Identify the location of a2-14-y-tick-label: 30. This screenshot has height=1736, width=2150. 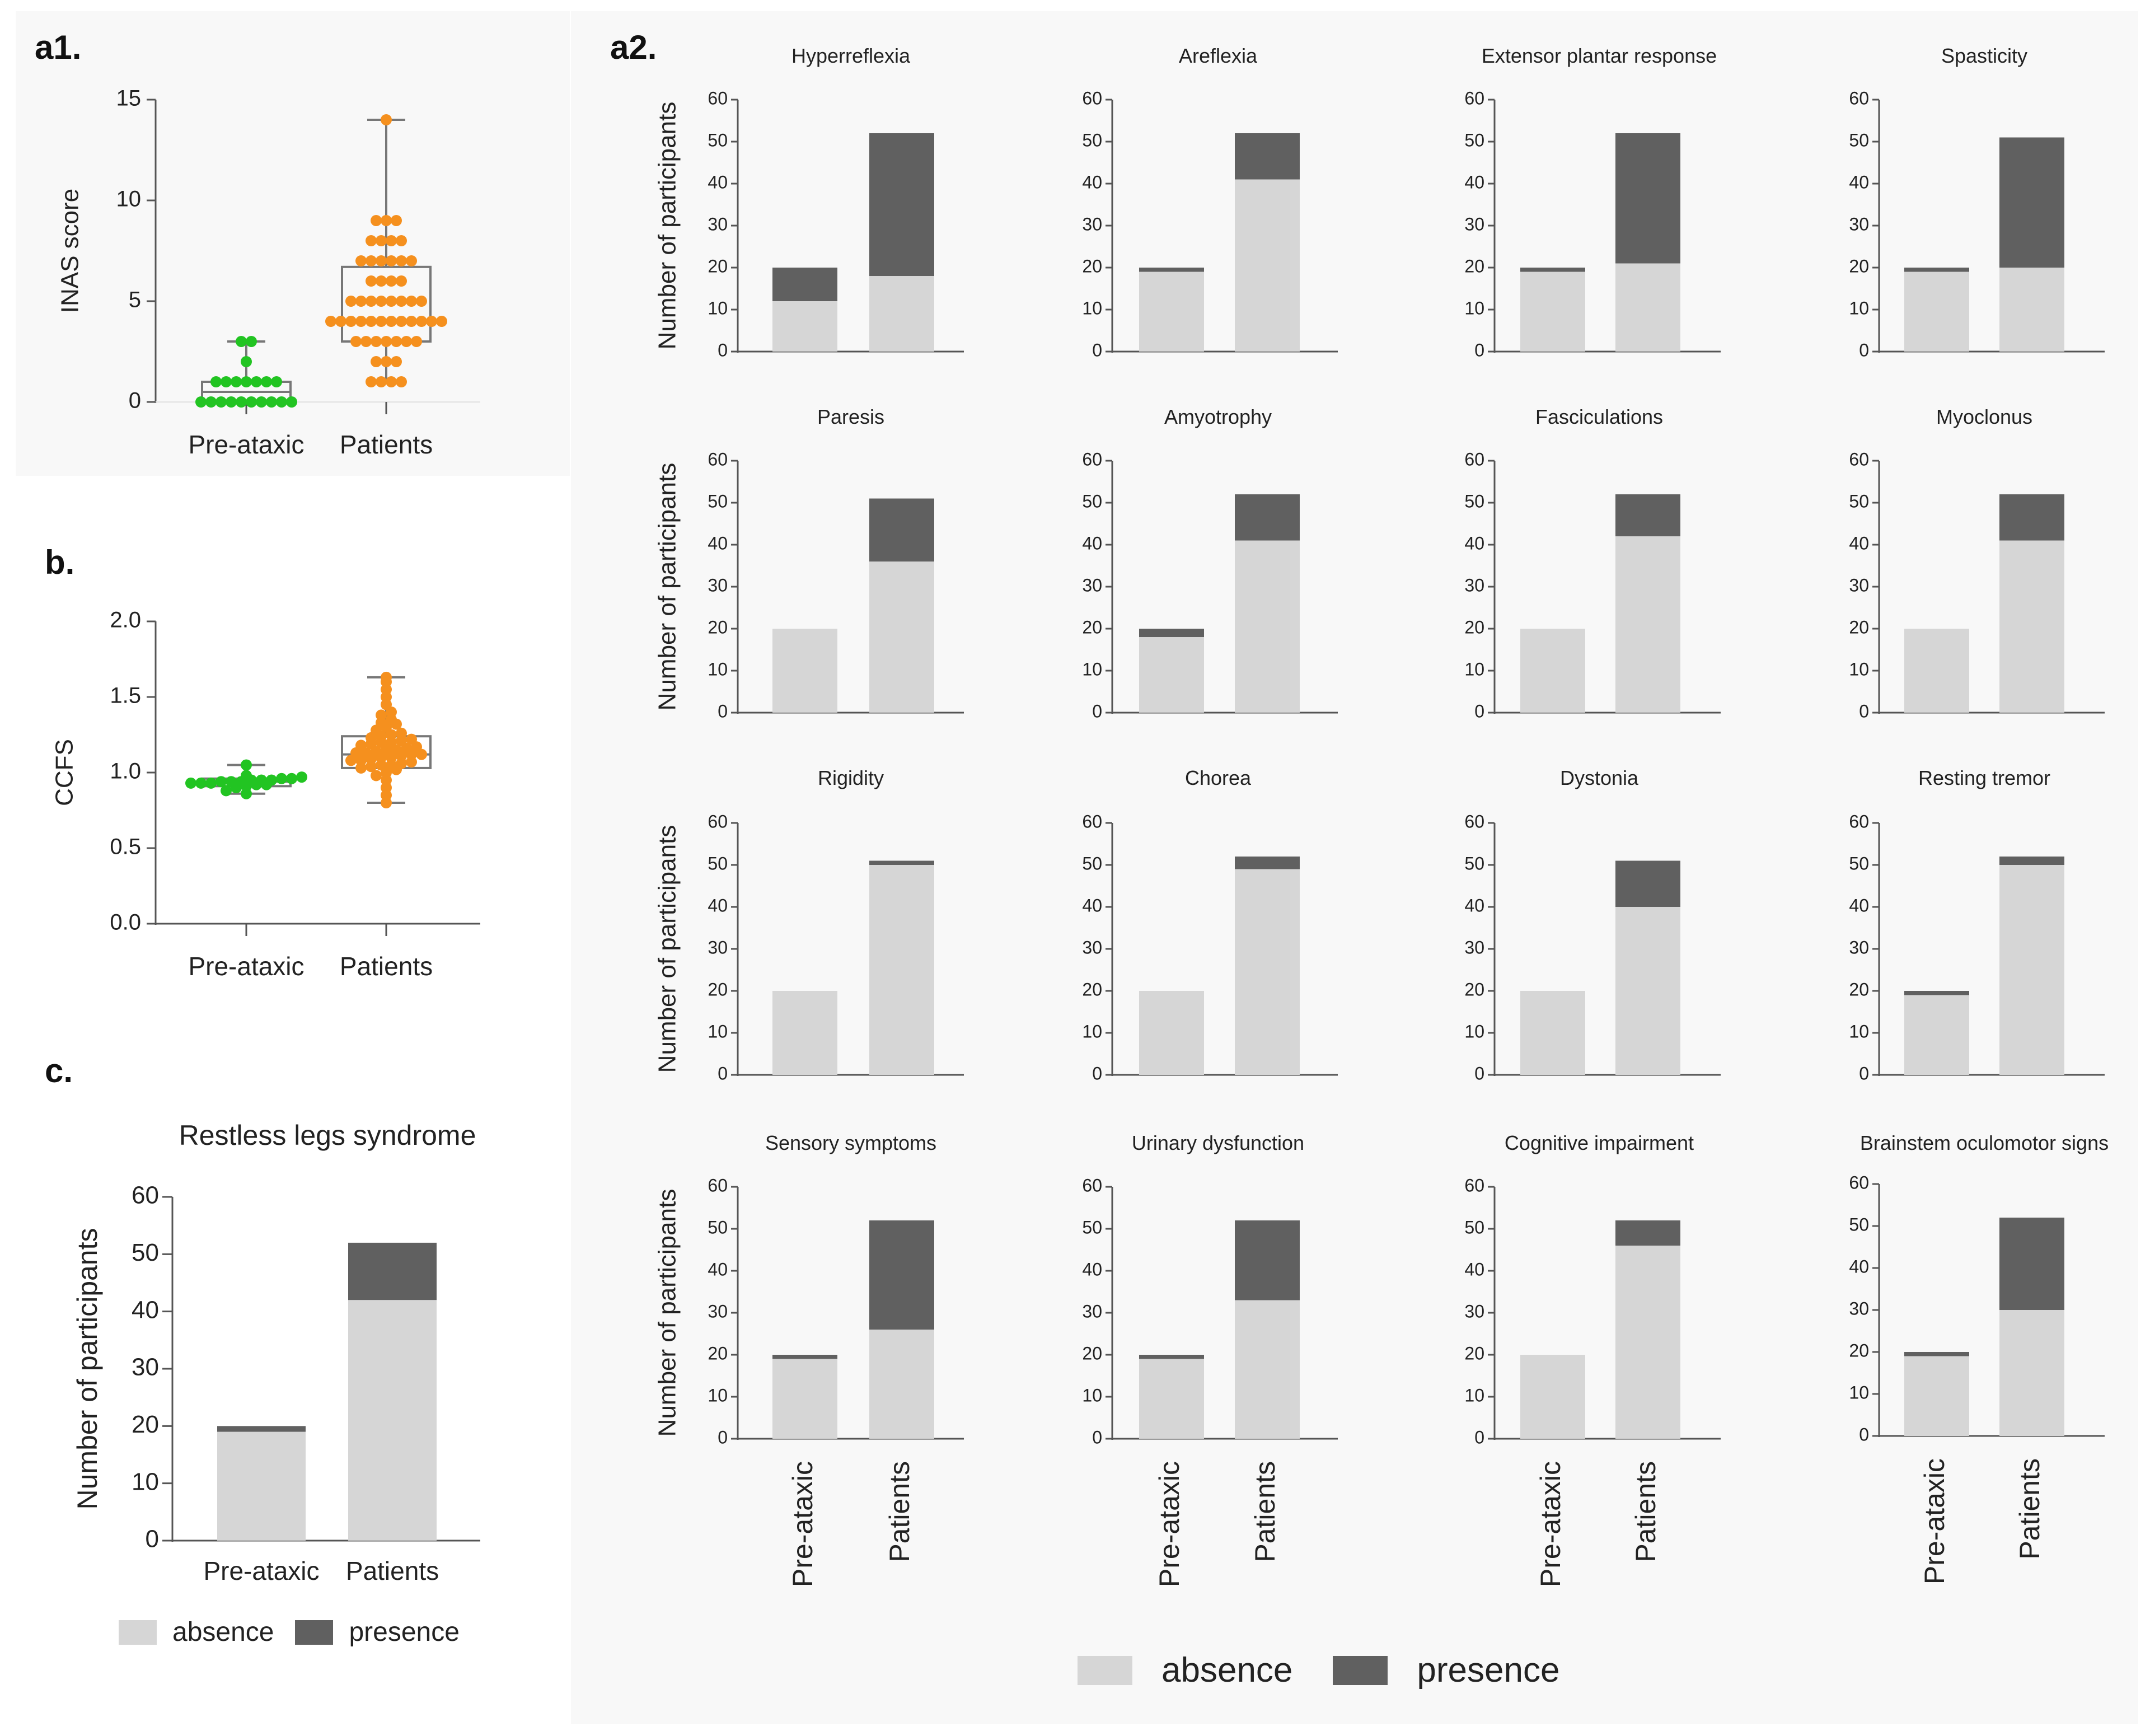
(1092, 1311).